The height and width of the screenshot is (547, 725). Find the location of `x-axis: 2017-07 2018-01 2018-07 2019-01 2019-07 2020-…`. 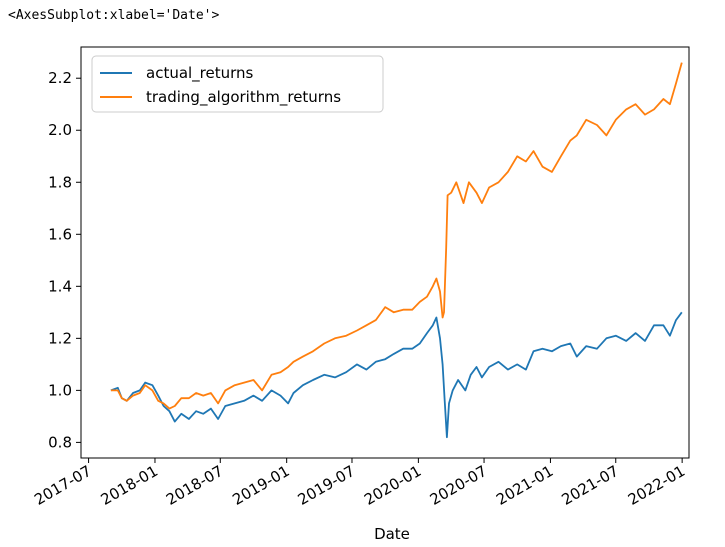

x-axis: 2017-07 2018-01 2018-07 2019-01 2019-07 2020-… is located at coordinates (359, 483).